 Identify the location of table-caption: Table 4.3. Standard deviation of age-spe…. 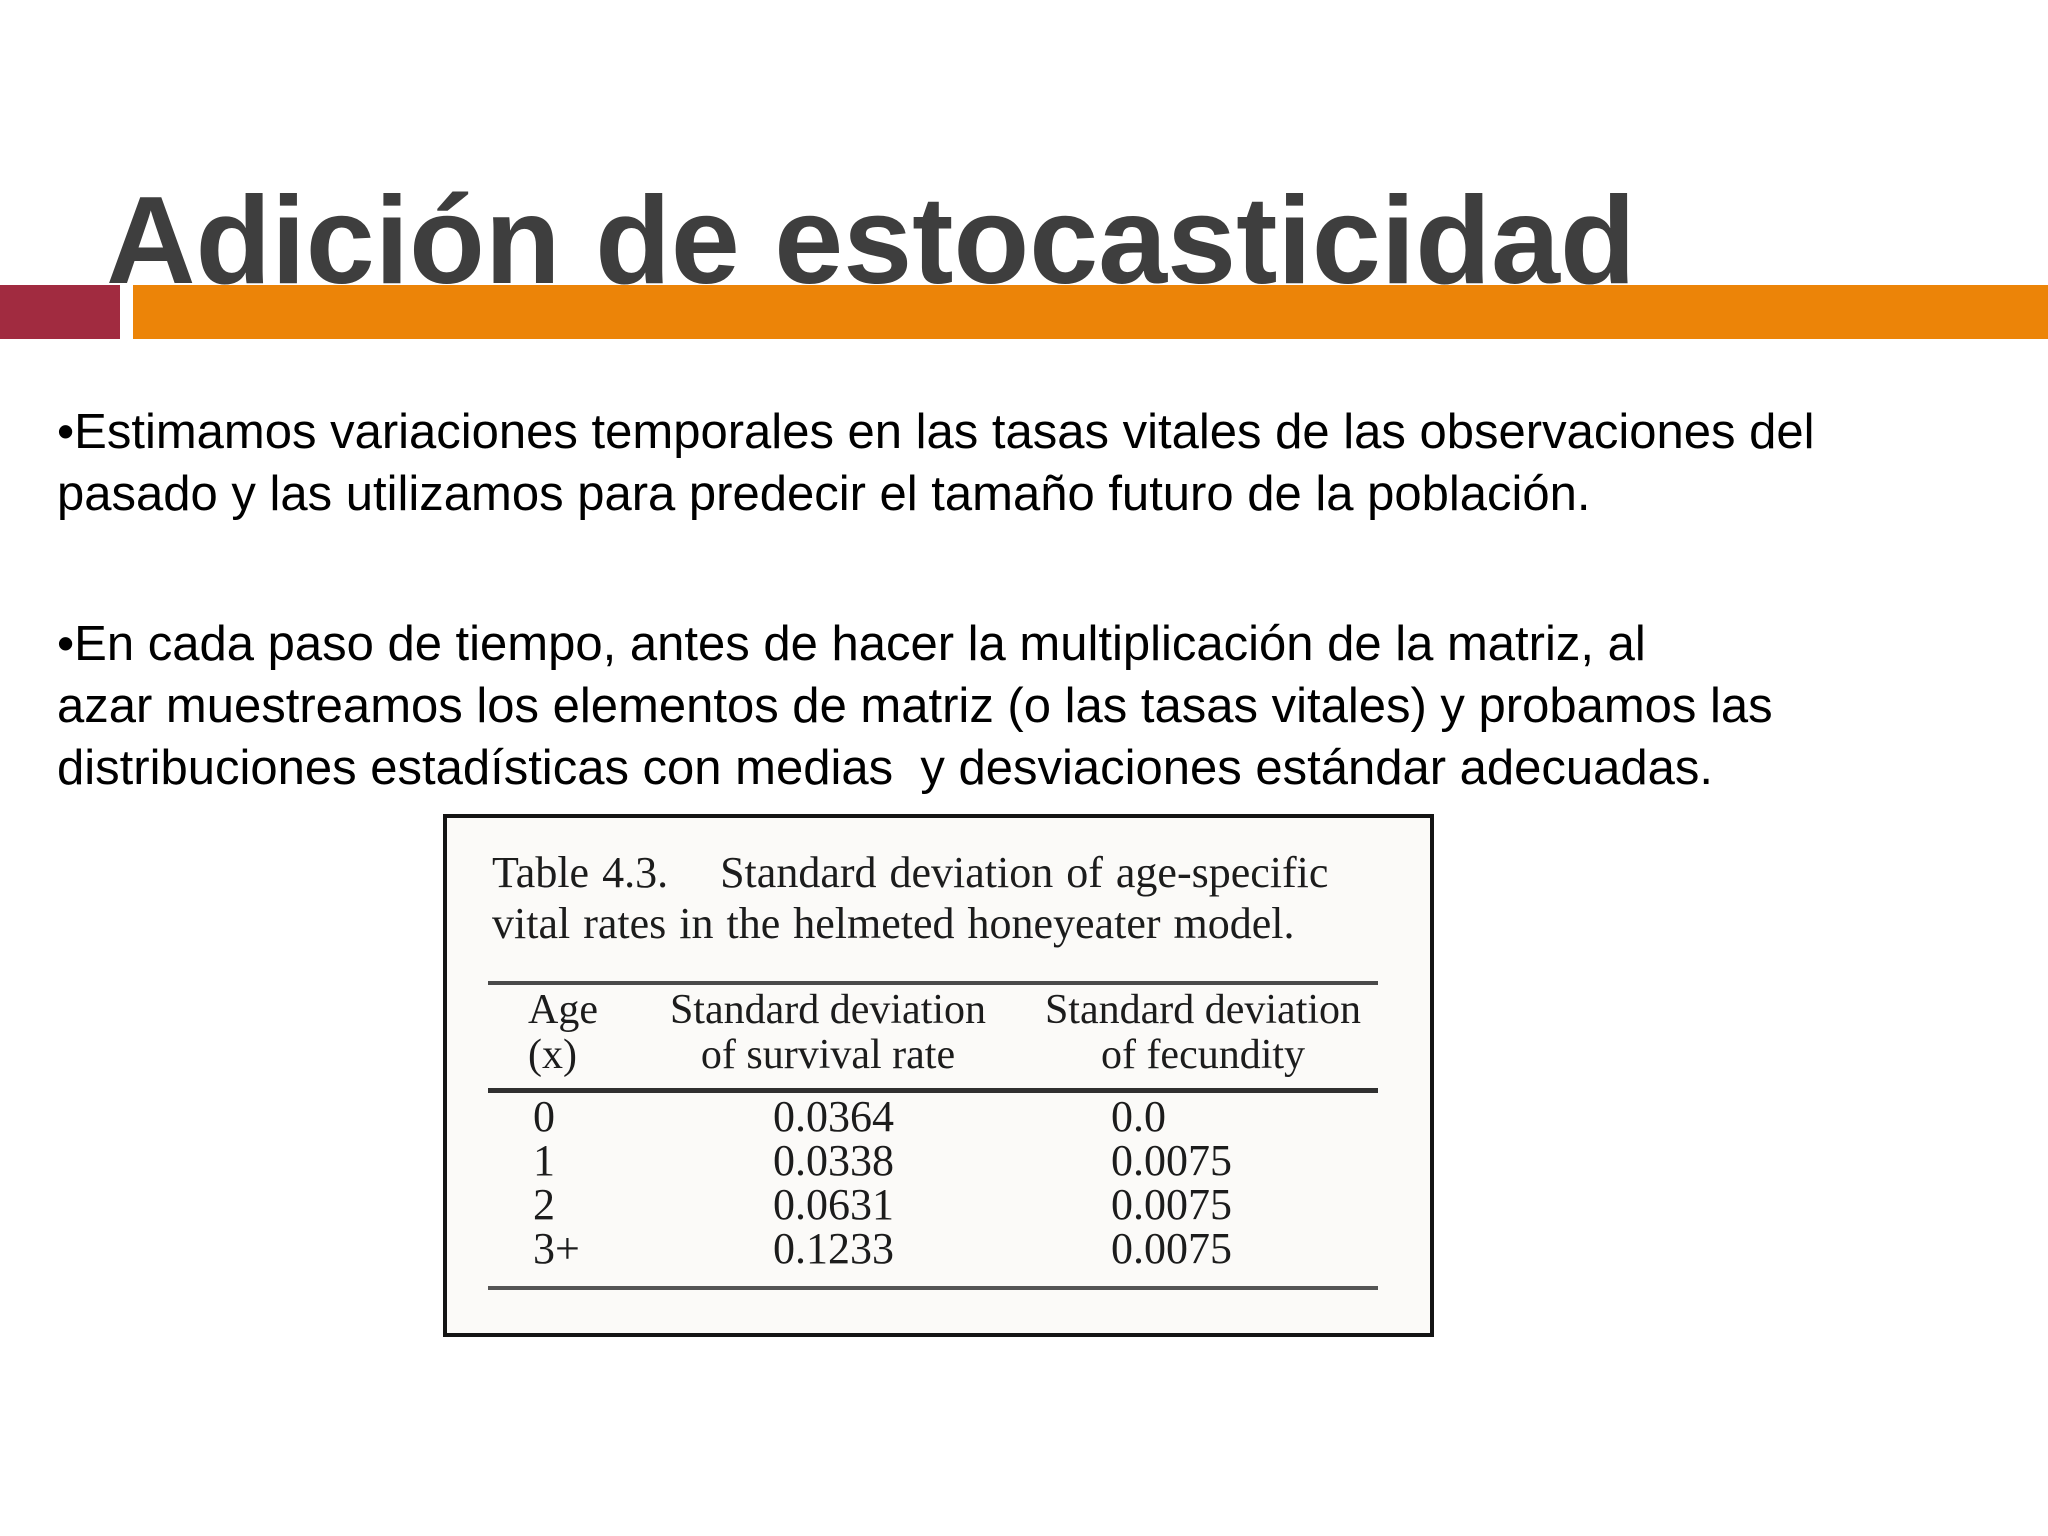
(910, 898).